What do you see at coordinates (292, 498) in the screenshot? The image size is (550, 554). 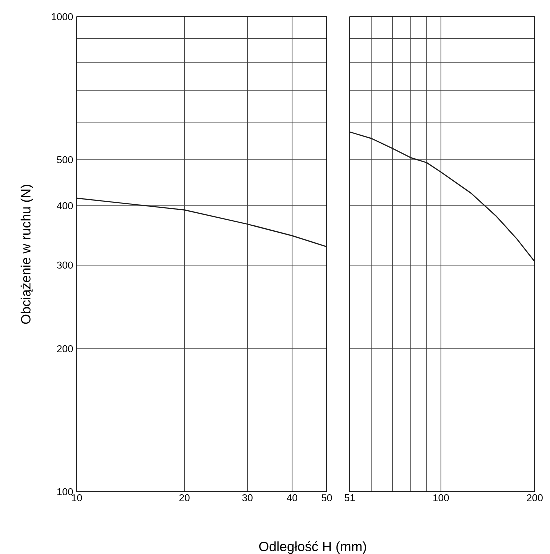 I see `x-tick-label: 40` at bounding box center [292, 498].